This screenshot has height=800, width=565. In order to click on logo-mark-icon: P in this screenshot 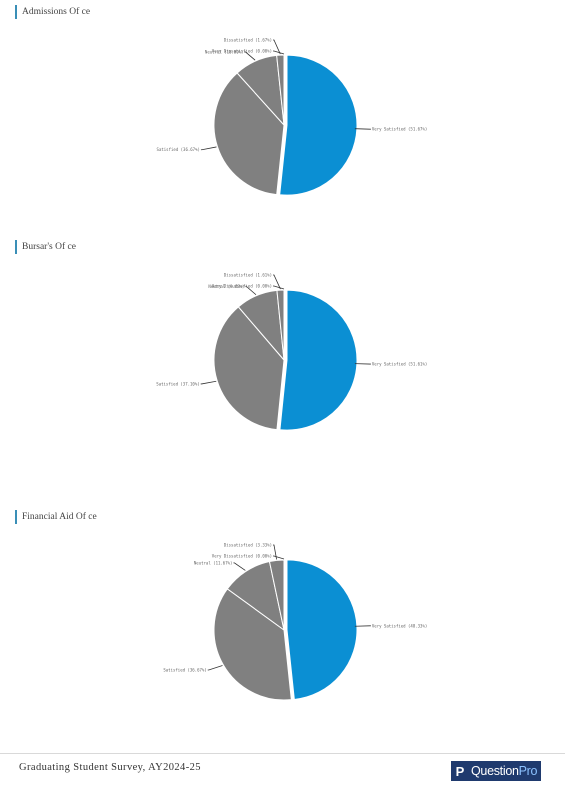, I will do `click(460, 771)`.